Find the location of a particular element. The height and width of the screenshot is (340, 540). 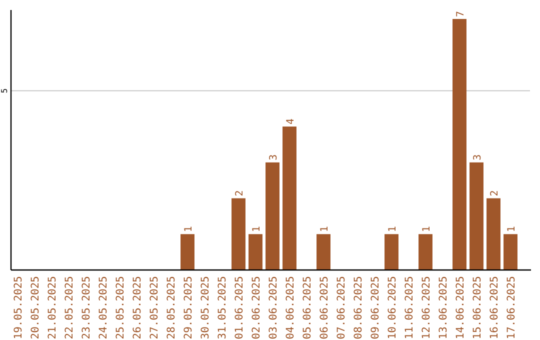

x-tick-label: 17.06.2025 is located at coordinates (512, 308).